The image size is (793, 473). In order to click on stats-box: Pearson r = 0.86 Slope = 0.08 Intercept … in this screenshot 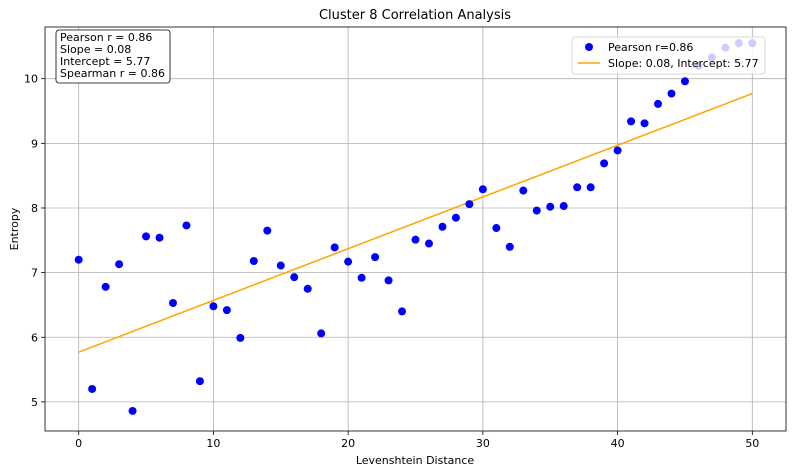, I will do `click(113, 56)`.